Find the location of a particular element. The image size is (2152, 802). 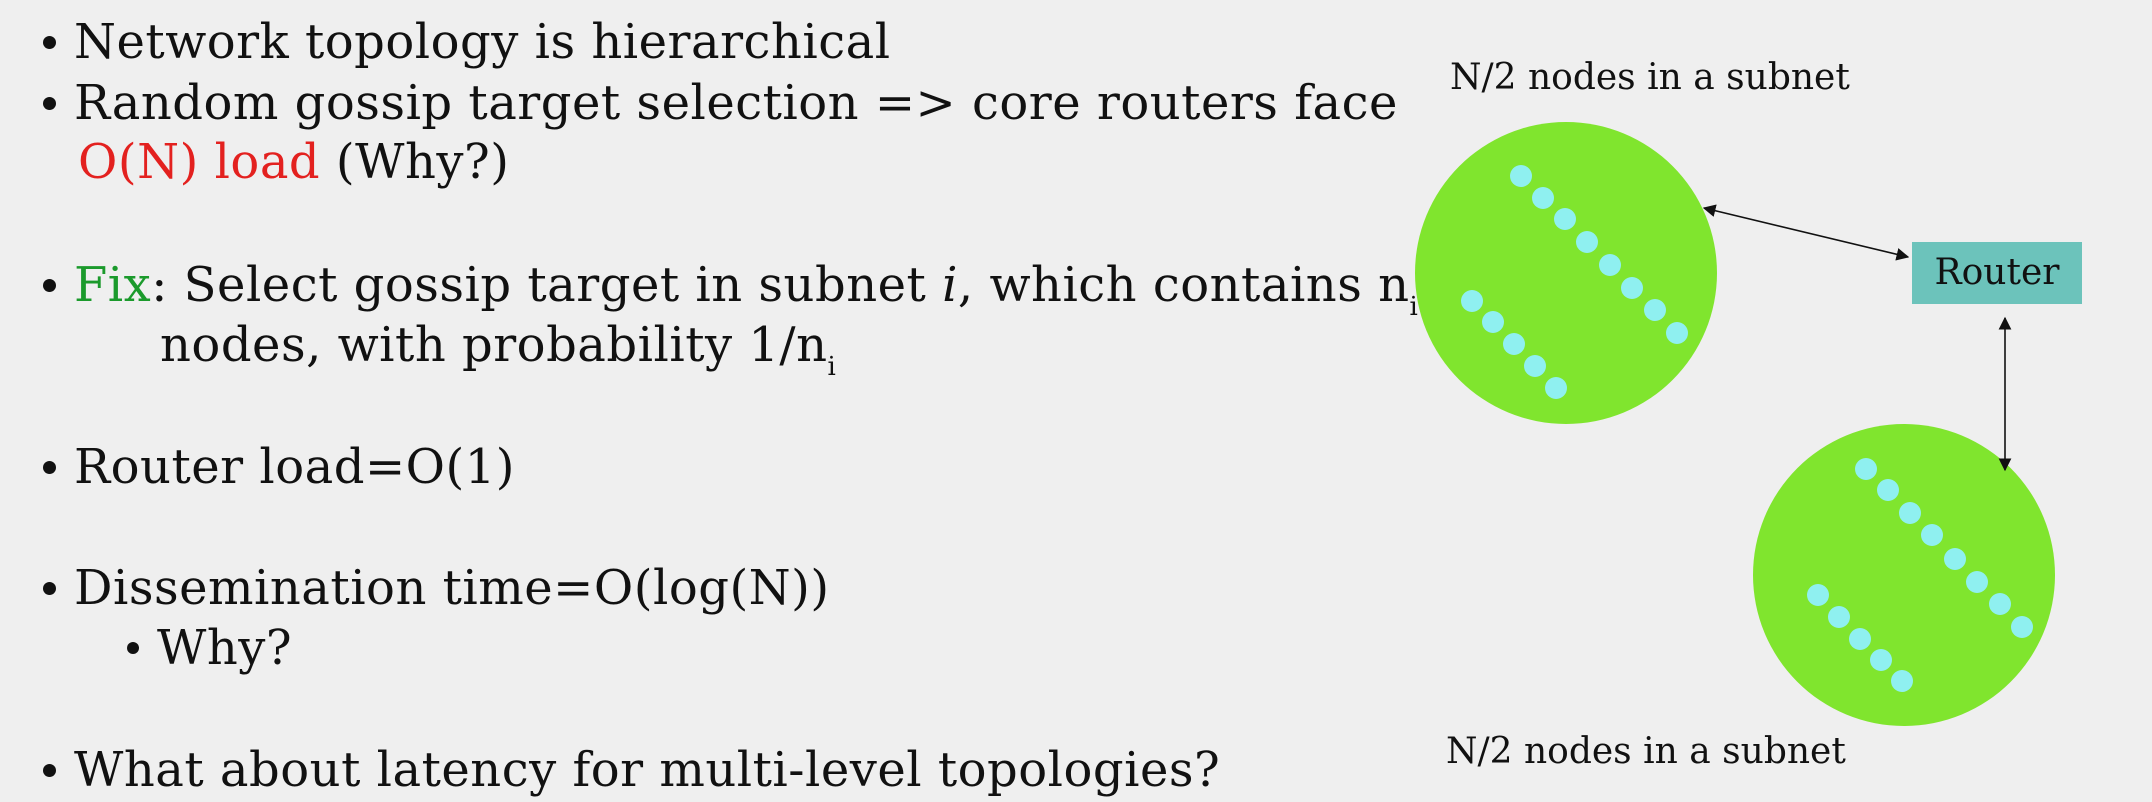

top-subnet-circle is located at coordinates (1566, 273).